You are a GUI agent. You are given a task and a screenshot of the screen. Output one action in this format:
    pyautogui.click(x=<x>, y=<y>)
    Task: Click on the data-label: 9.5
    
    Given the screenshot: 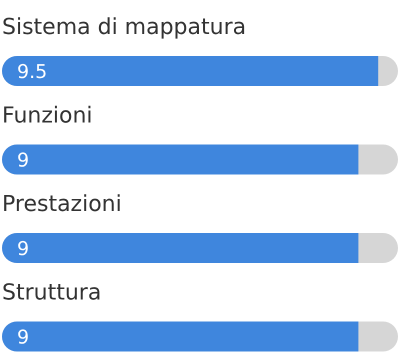 What is the action you would take?
    pyautogui.click(x=32, y=71)
    